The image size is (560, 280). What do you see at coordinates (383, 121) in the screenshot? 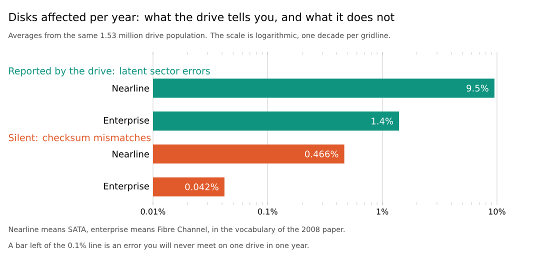
I see `data-label: 1.4%` at bounding box center [383, 121].